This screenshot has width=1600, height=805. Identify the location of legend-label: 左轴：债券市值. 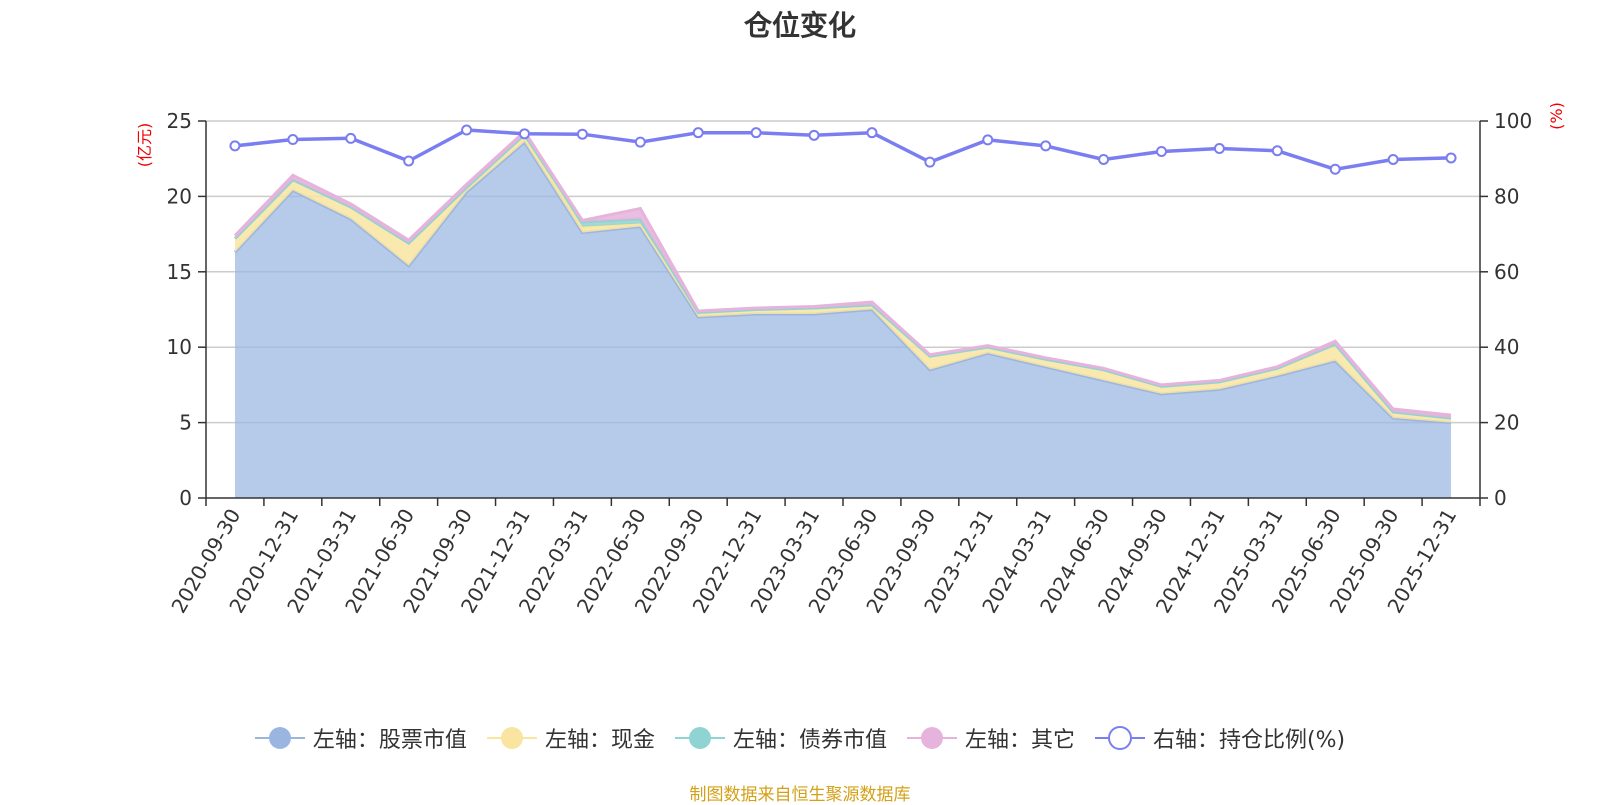
(809, 740).